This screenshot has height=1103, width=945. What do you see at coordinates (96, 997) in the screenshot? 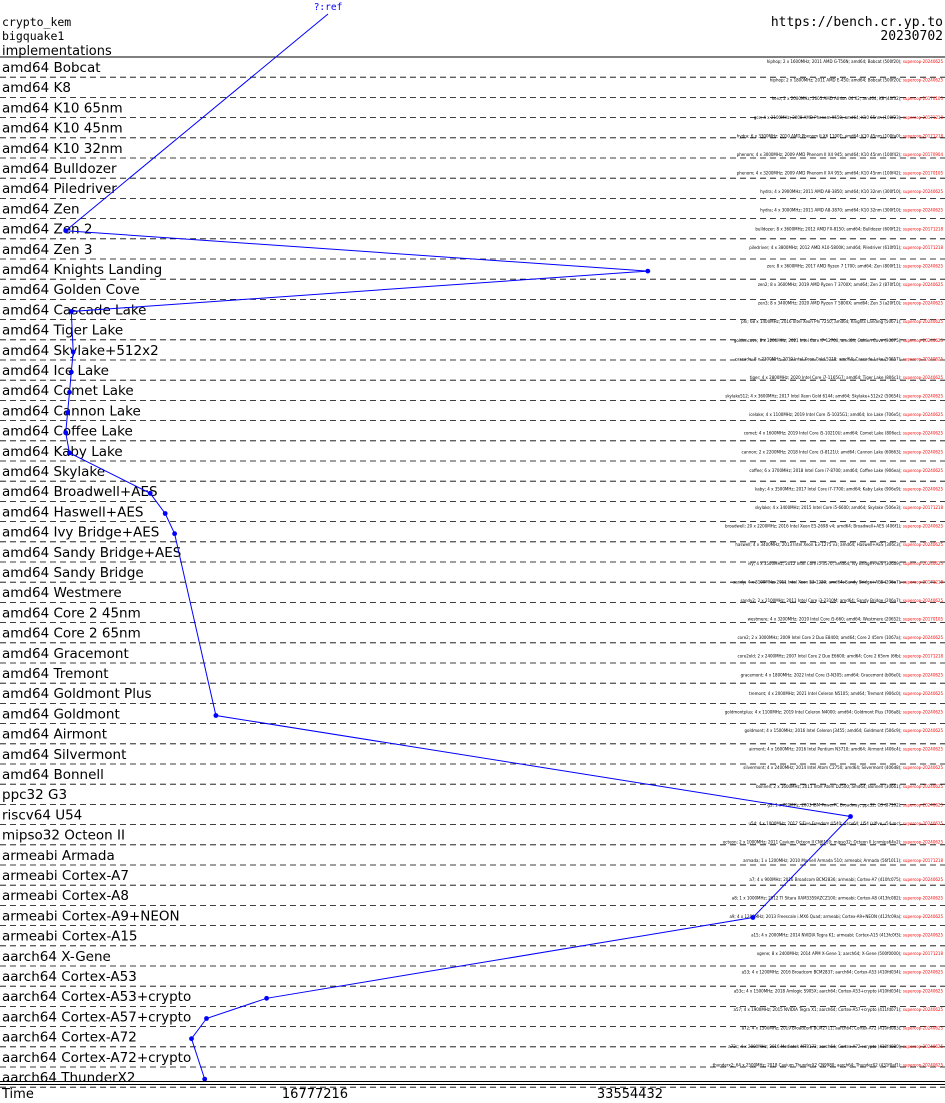
I see `row-label: aarch64 Cortex-A53+crypto` at bounding box center [96, 997].